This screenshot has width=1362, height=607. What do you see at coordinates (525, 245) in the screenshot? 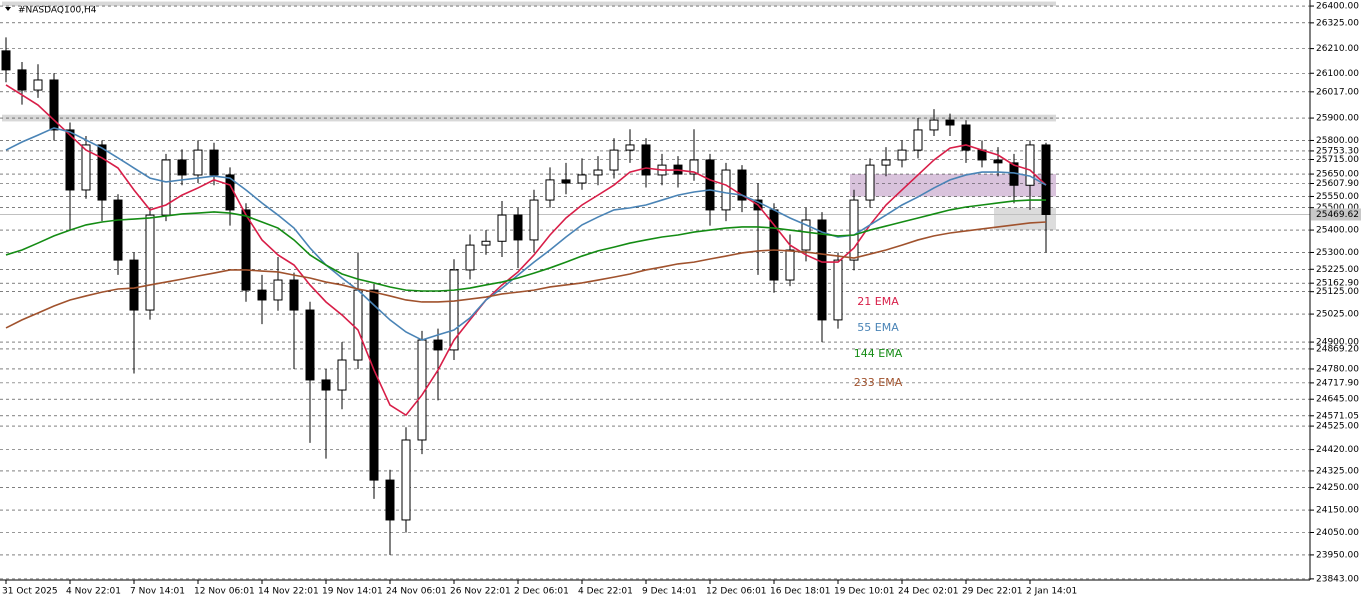
I see `ema-line` at bounding box center [525, 245].